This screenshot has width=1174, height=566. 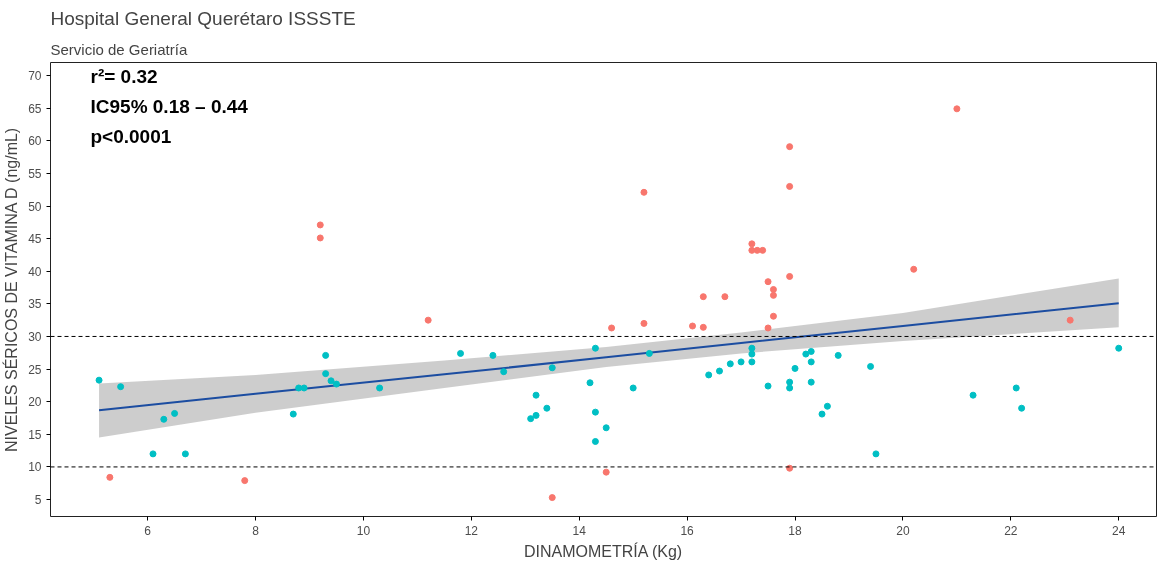 I want to click on x-tick-label: 18, so click(x=795, y=530).